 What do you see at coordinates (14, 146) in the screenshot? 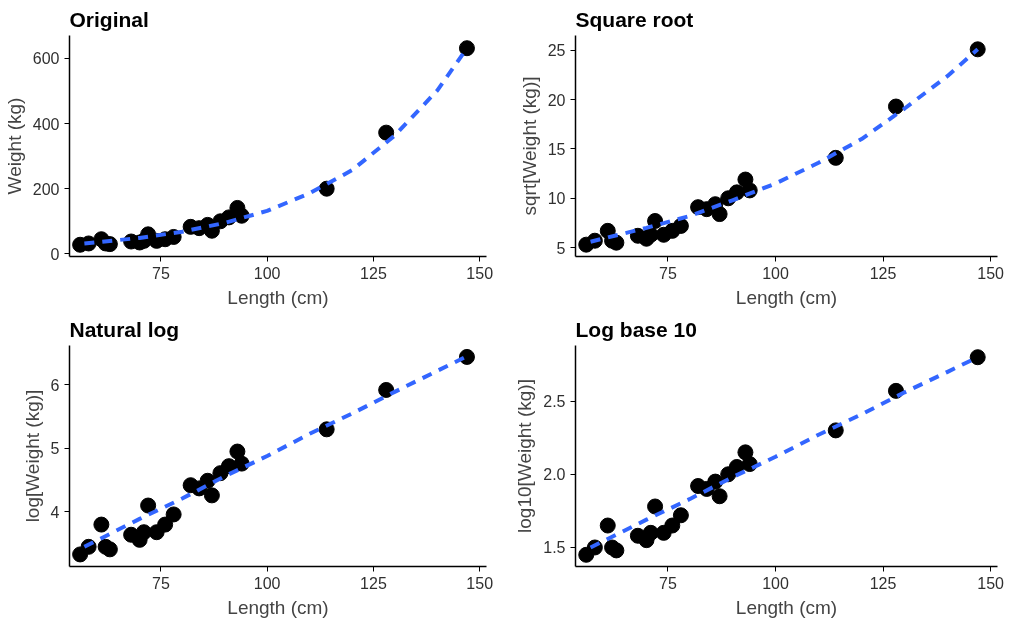
I see `y-axis-title: Weight (kg)` at bounding box center [14, 146].